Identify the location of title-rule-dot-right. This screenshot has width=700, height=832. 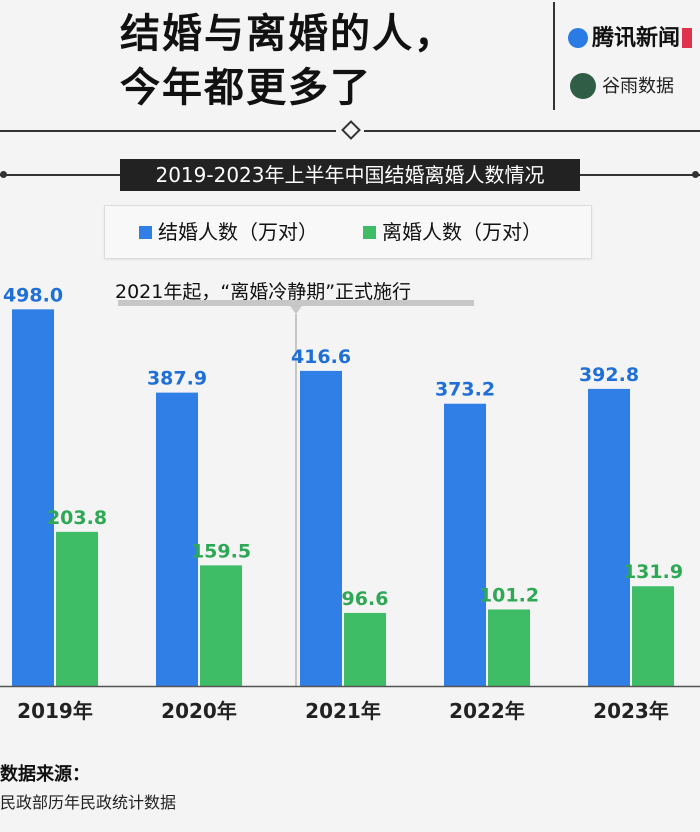
(695, 174).